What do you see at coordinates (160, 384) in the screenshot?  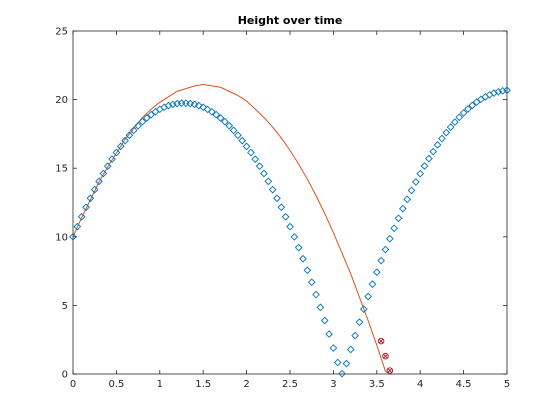 I see `x-tick-label: 1` at bounding box center [160, 384].